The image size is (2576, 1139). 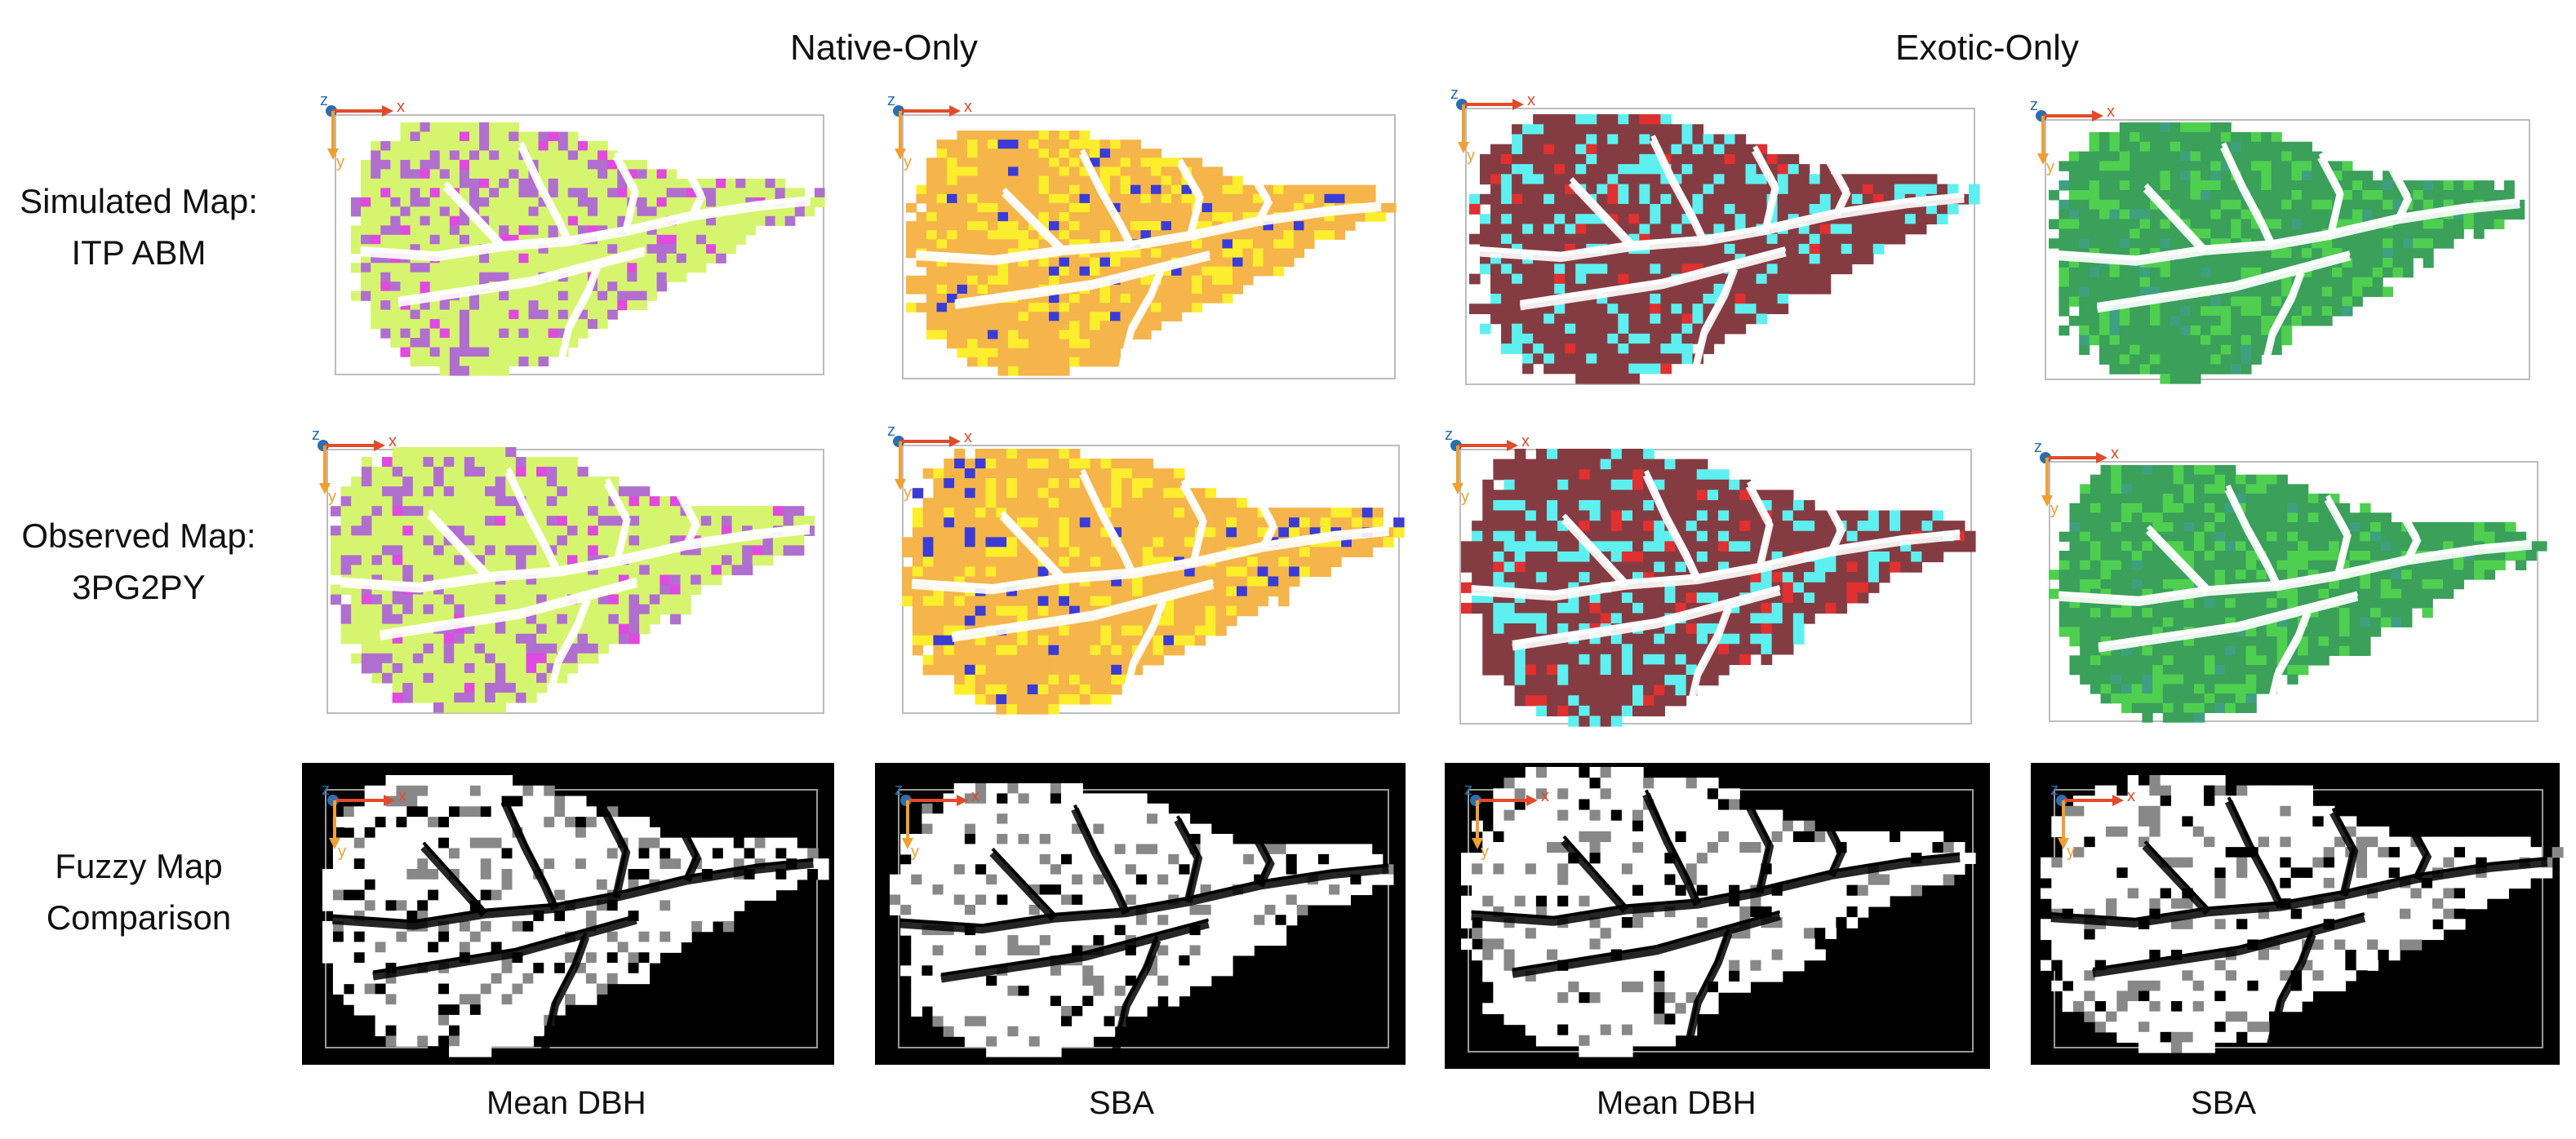 What do you see at coordinates (1083, 607) in the screenshot?
I see `stream-line` at bounding box center [1083, 607].